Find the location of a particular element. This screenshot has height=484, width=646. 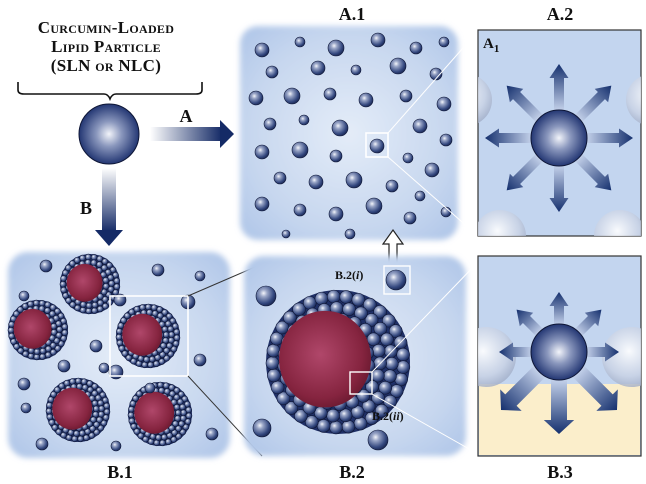

panel-b3-arrows is located at coordinates (559, 363).